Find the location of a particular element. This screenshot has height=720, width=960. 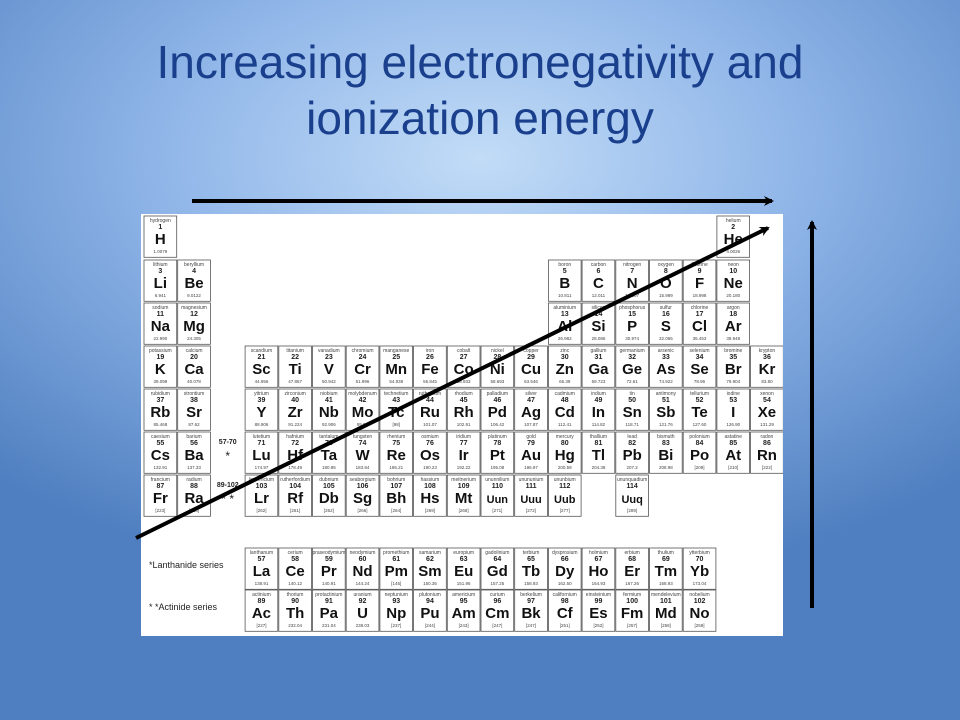

element-symbol: Co is located at coordinates (464, 369).